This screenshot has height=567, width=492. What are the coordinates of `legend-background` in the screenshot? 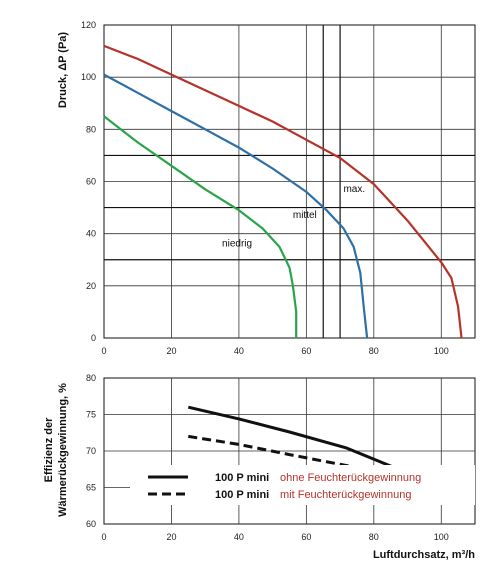 It's located at (302, 485).